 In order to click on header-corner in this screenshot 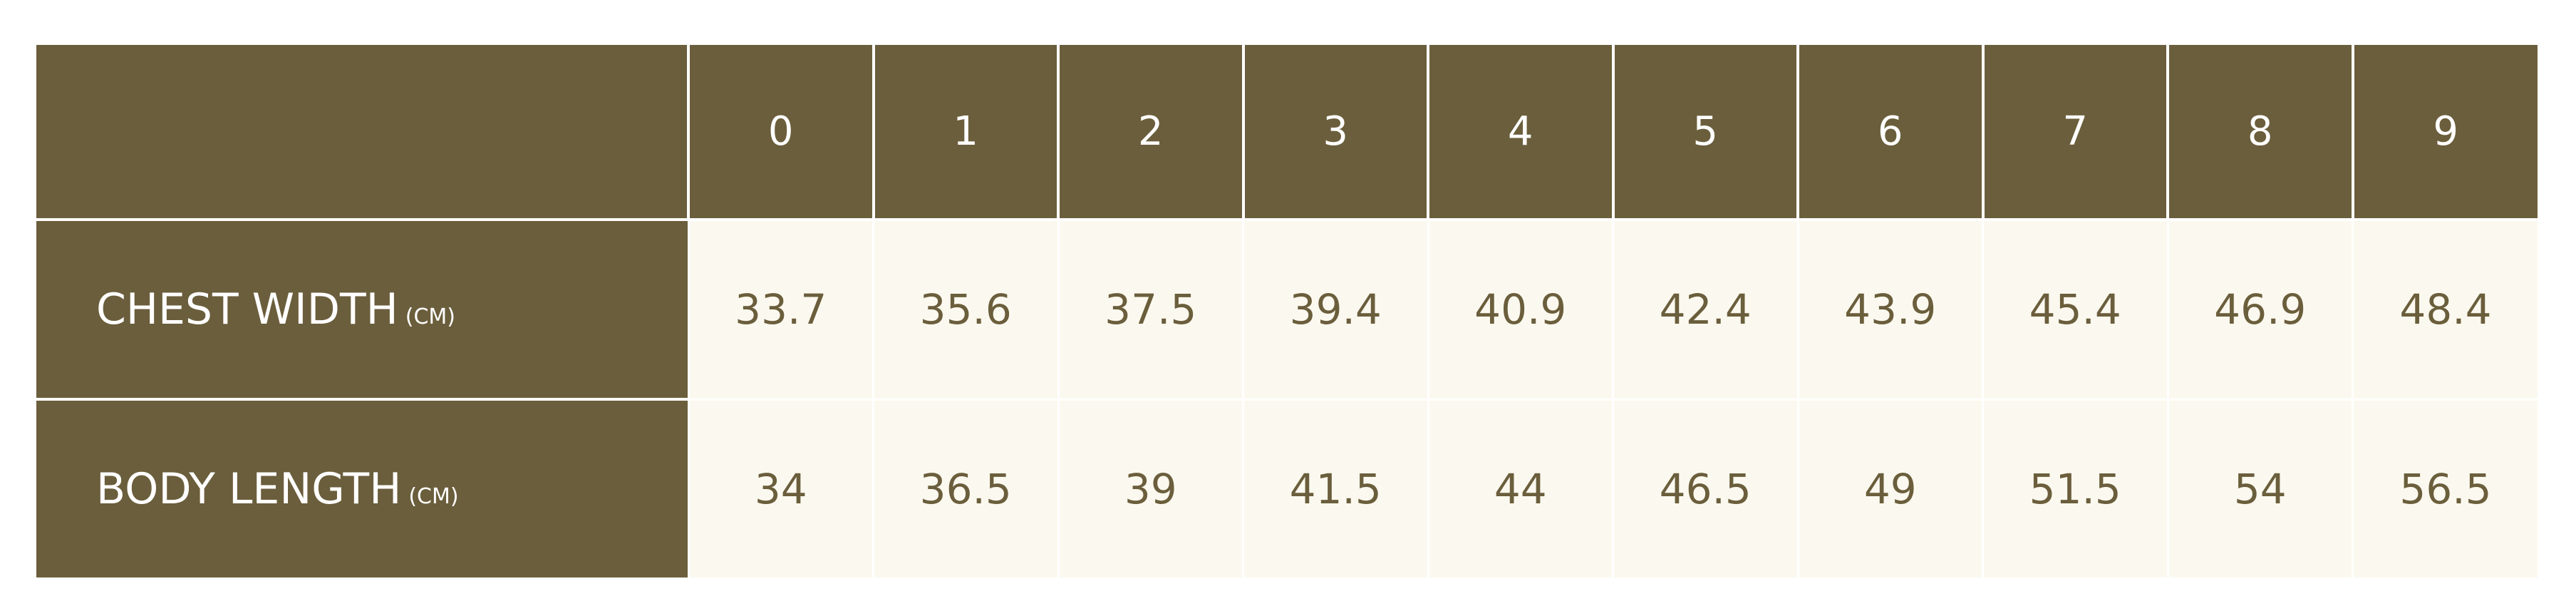, I will do `click(362, 133)`.